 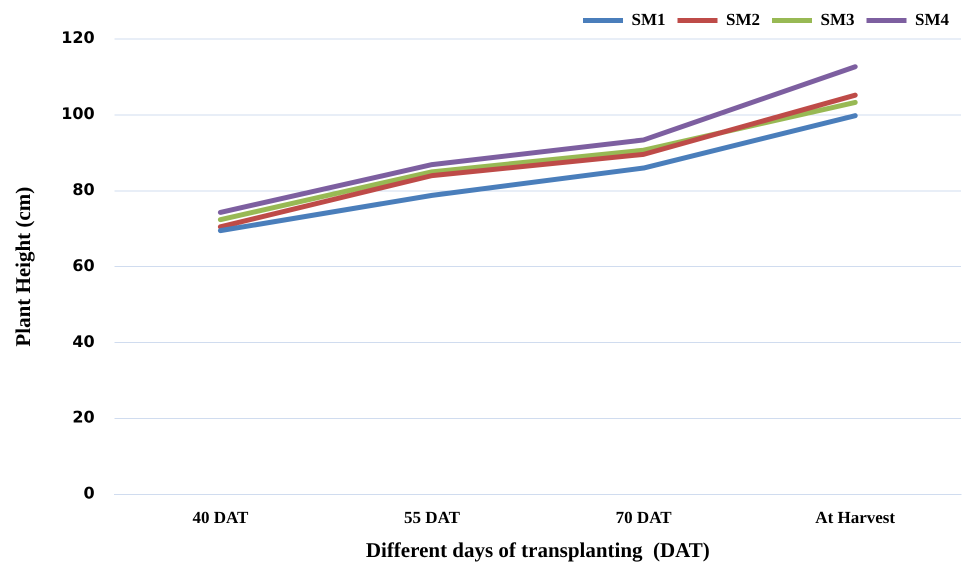 I want to click on y-tick-label: 80, so click(x=83, y=189).